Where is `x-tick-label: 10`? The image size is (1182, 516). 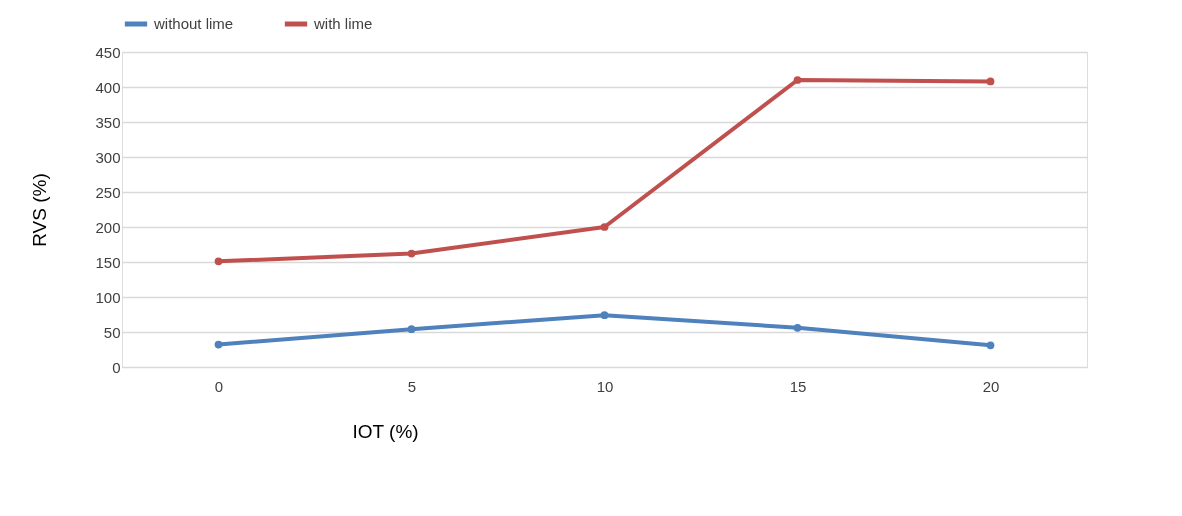
x-tick-label: 10 is located at coordinates (605, 386).